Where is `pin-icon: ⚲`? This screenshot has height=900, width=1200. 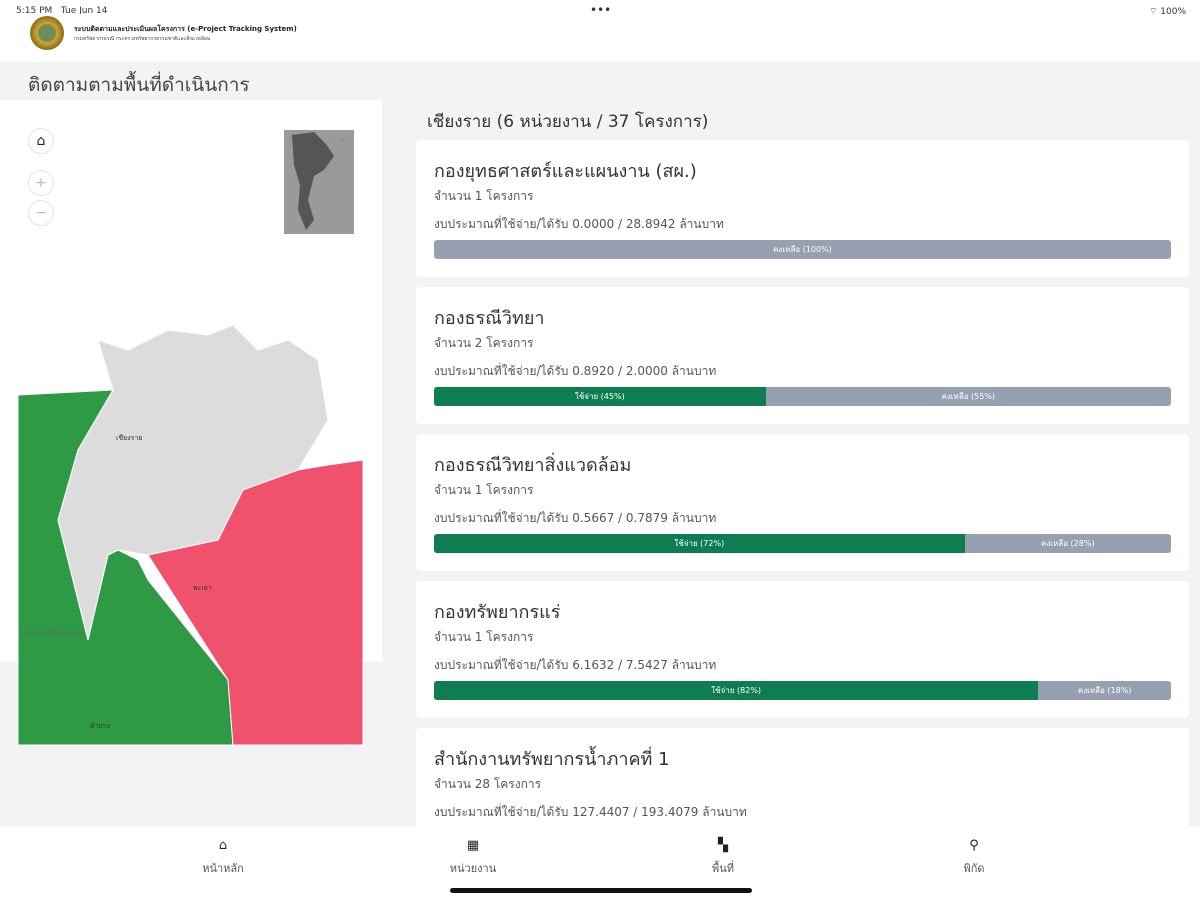
pin-icon: ⚲ is located at coordinates (974, 845).